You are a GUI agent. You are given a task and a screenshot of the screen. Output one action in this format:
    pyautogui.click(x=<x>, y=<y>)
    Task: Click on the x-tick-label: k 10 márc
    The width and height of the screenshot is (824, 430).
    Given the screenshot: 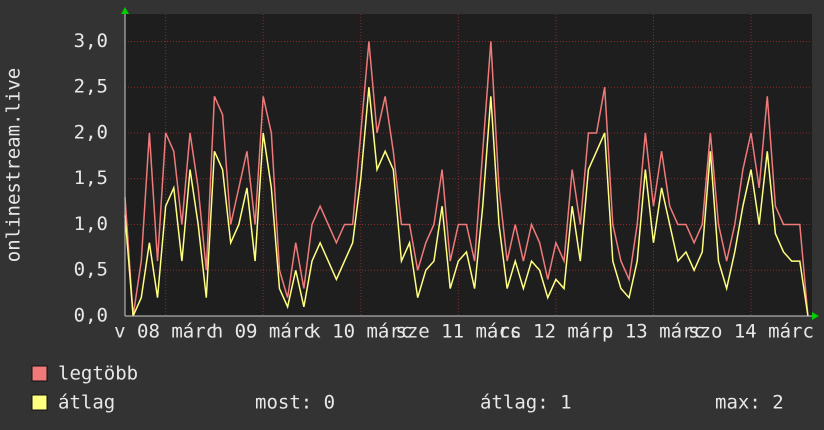 What is the action you would take?
    pyautogui.click(x=360, y=332)
    